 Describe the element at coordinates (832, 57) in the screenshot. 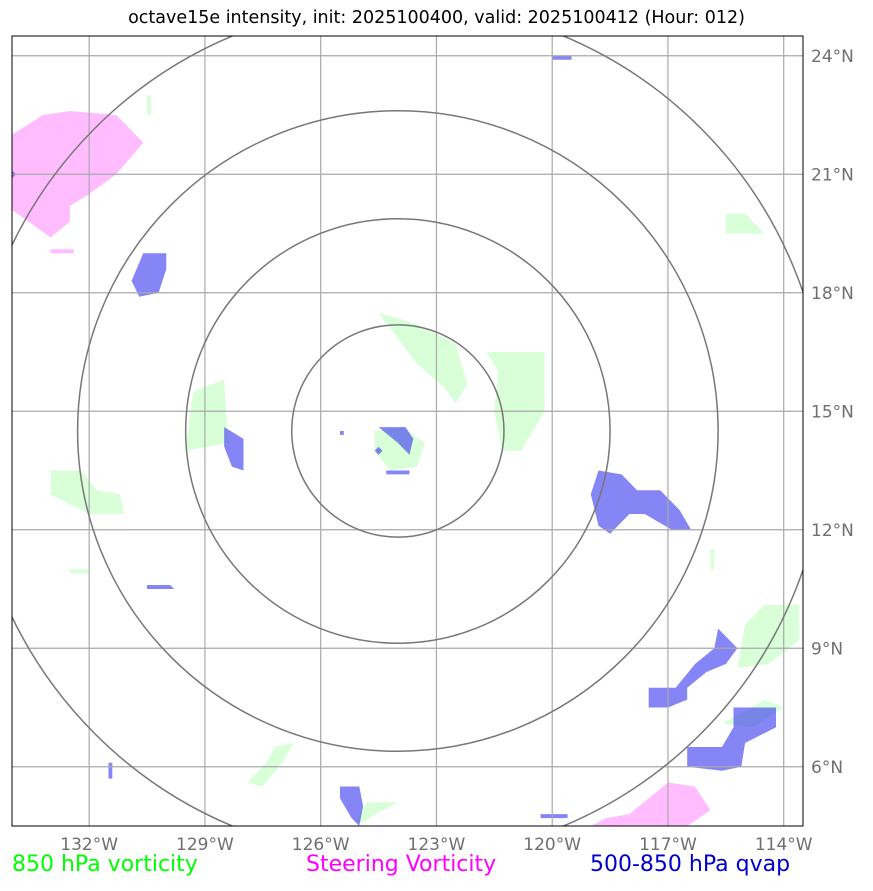

I see `lat-tick-label: 24°N` at that location.